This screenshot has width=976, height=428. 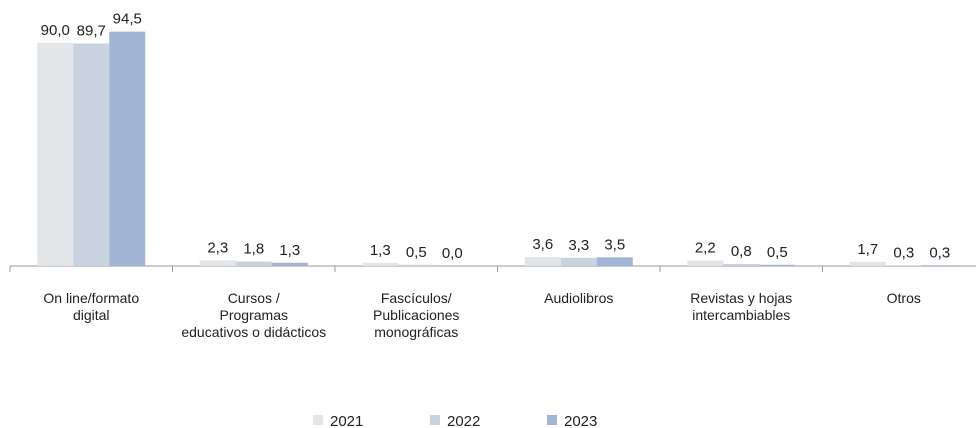 I want to click on legend-label: 2021, so click(x=346, y=420).